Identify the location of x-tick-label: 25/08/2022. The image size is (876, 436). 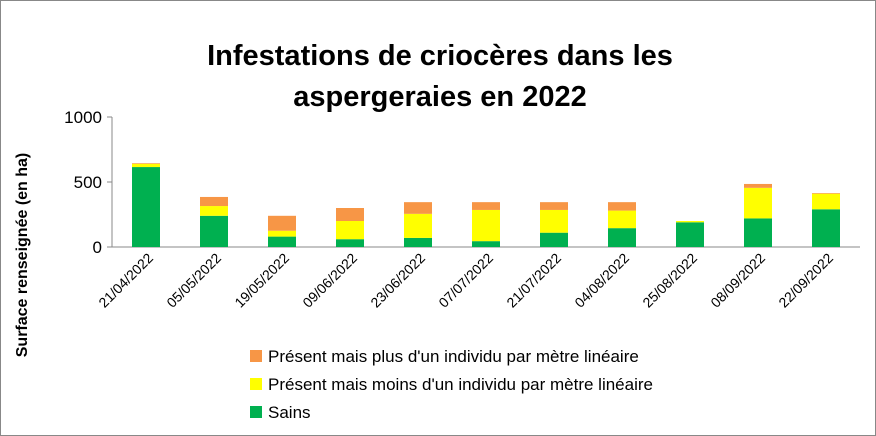
(669, 280).